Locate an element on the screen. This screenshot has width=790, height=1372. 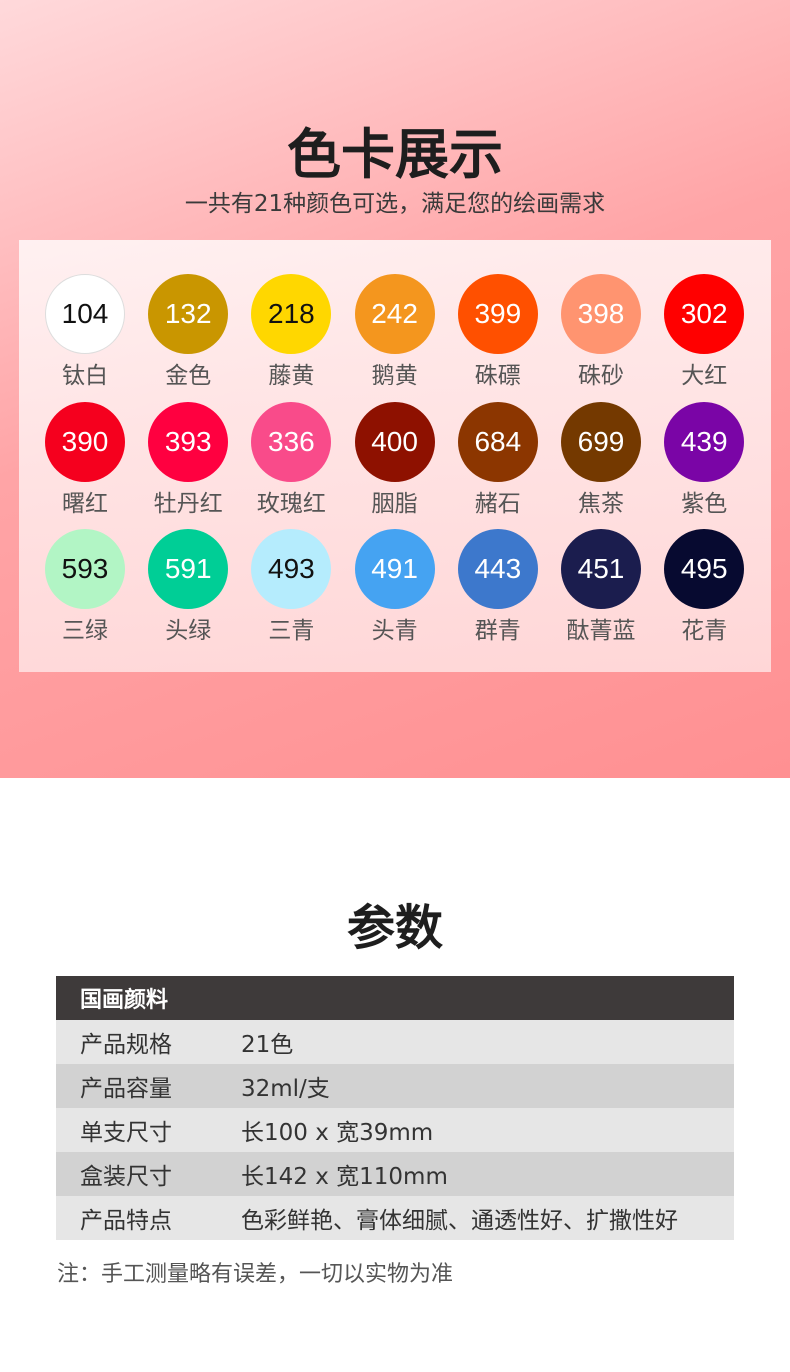
color-swatch: 439 紫色 is located at coordinates (704, 459).